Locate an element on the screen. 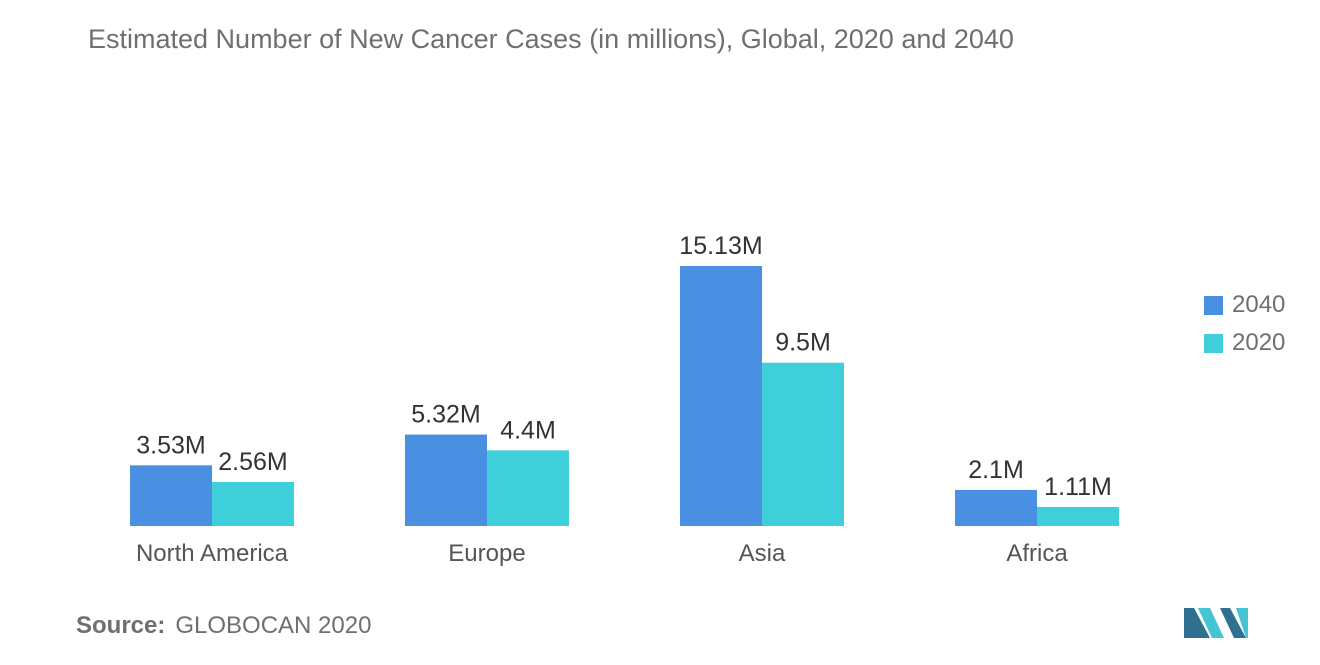  category-label-europe: Europe is located at coordinates (486, 553).